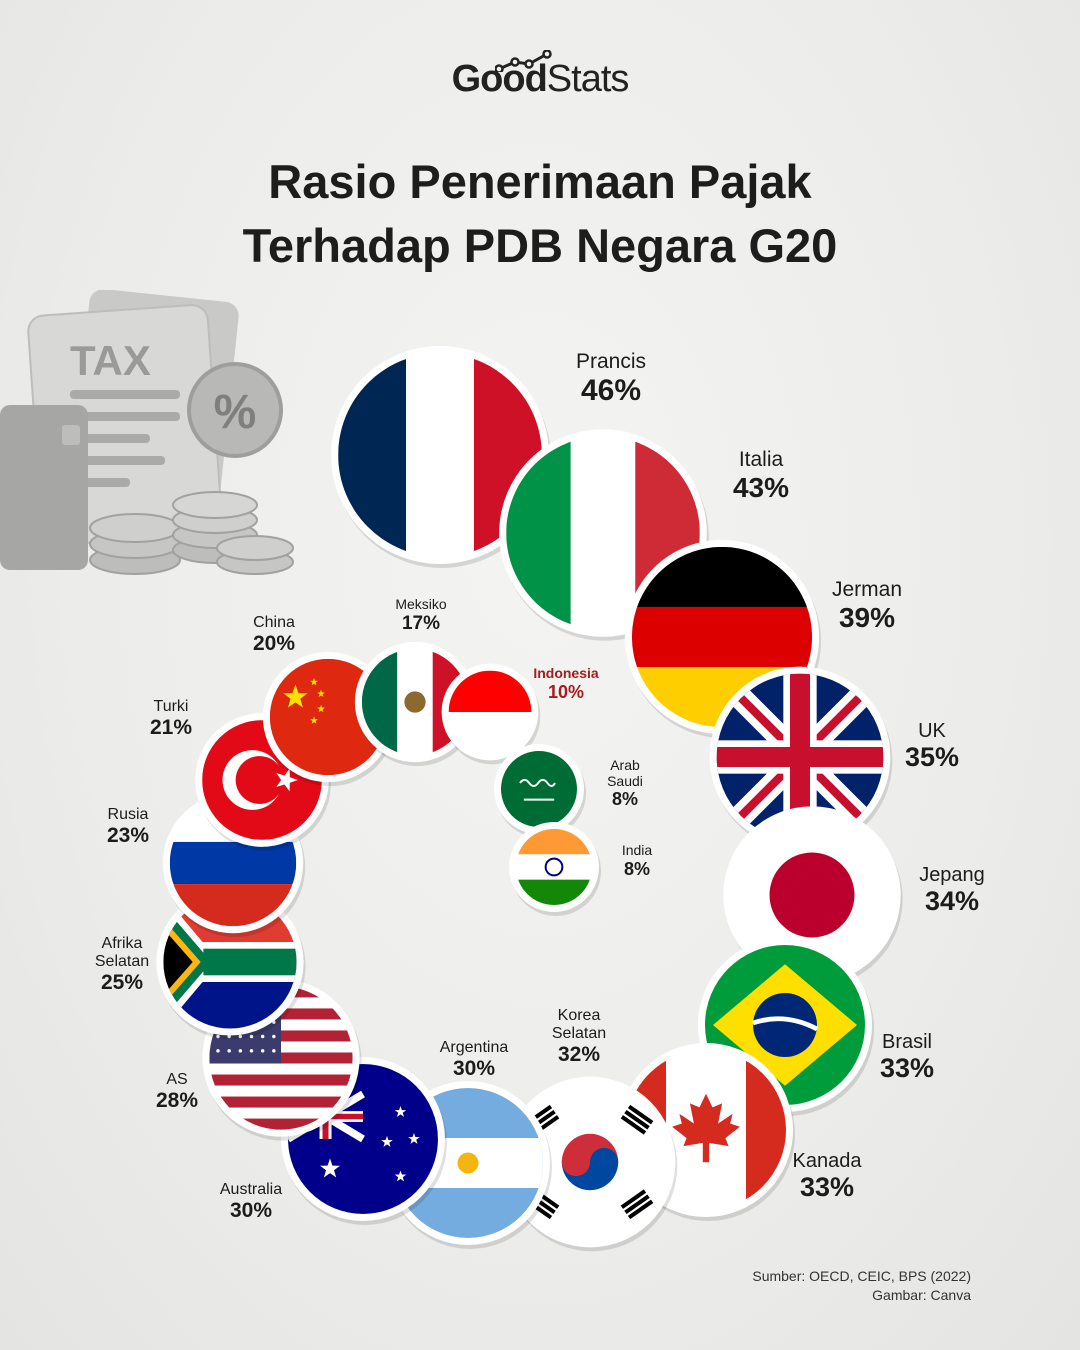  Describe the element at coordinates (611, 361) in the screenshot. I see `prancis-name: Prancis` at that location.